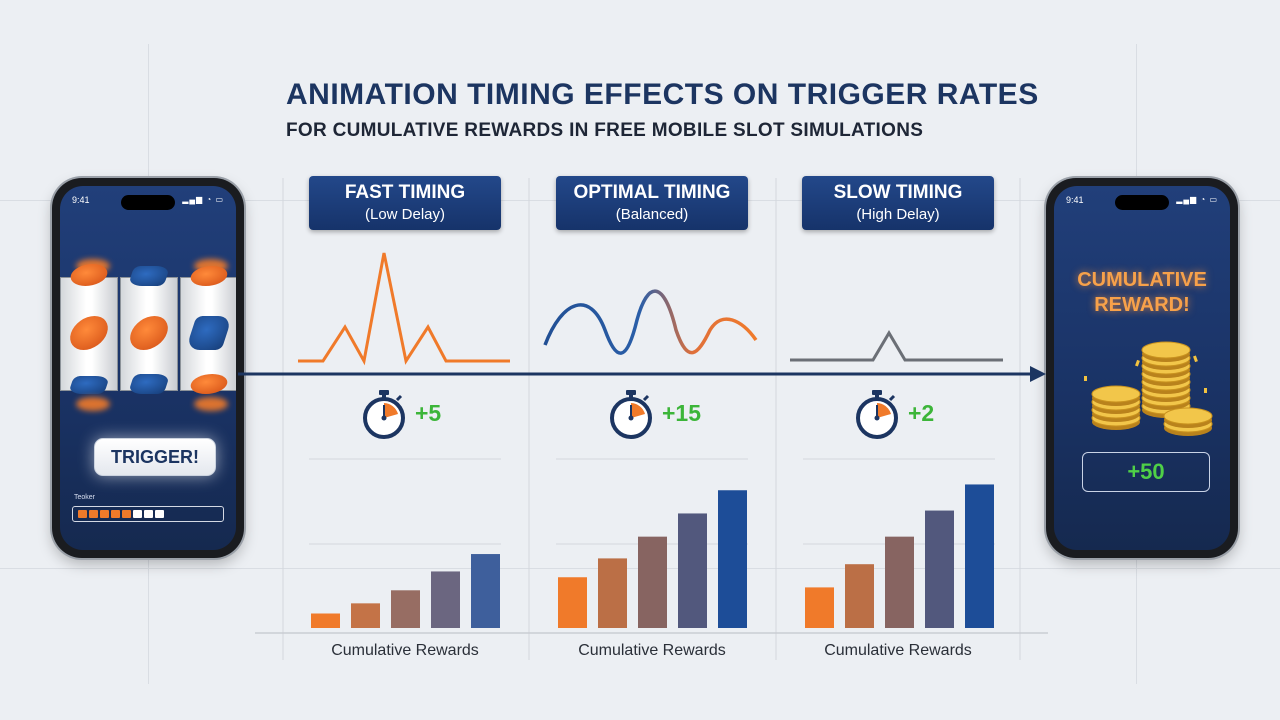  Describe the element at coordinates (428, 413) in the screenshot. I see `reward-value-fast: +5` at that location.